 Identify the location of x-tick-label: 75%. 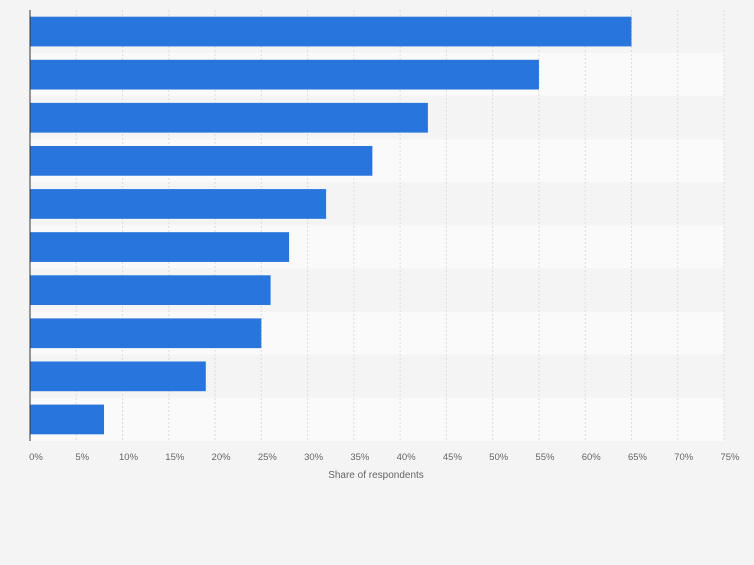
(730, 457).